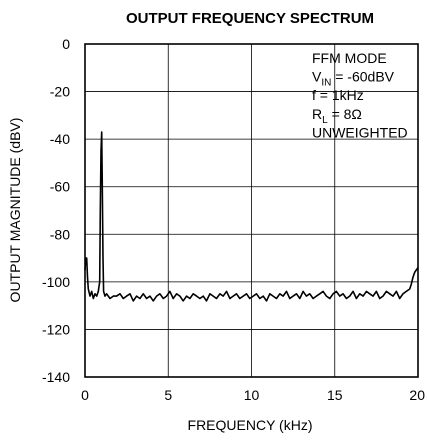 The width and height of the screenshot is (427, 441). I want to click on annotation-line: RL = 8Ω, so click(337, 116).